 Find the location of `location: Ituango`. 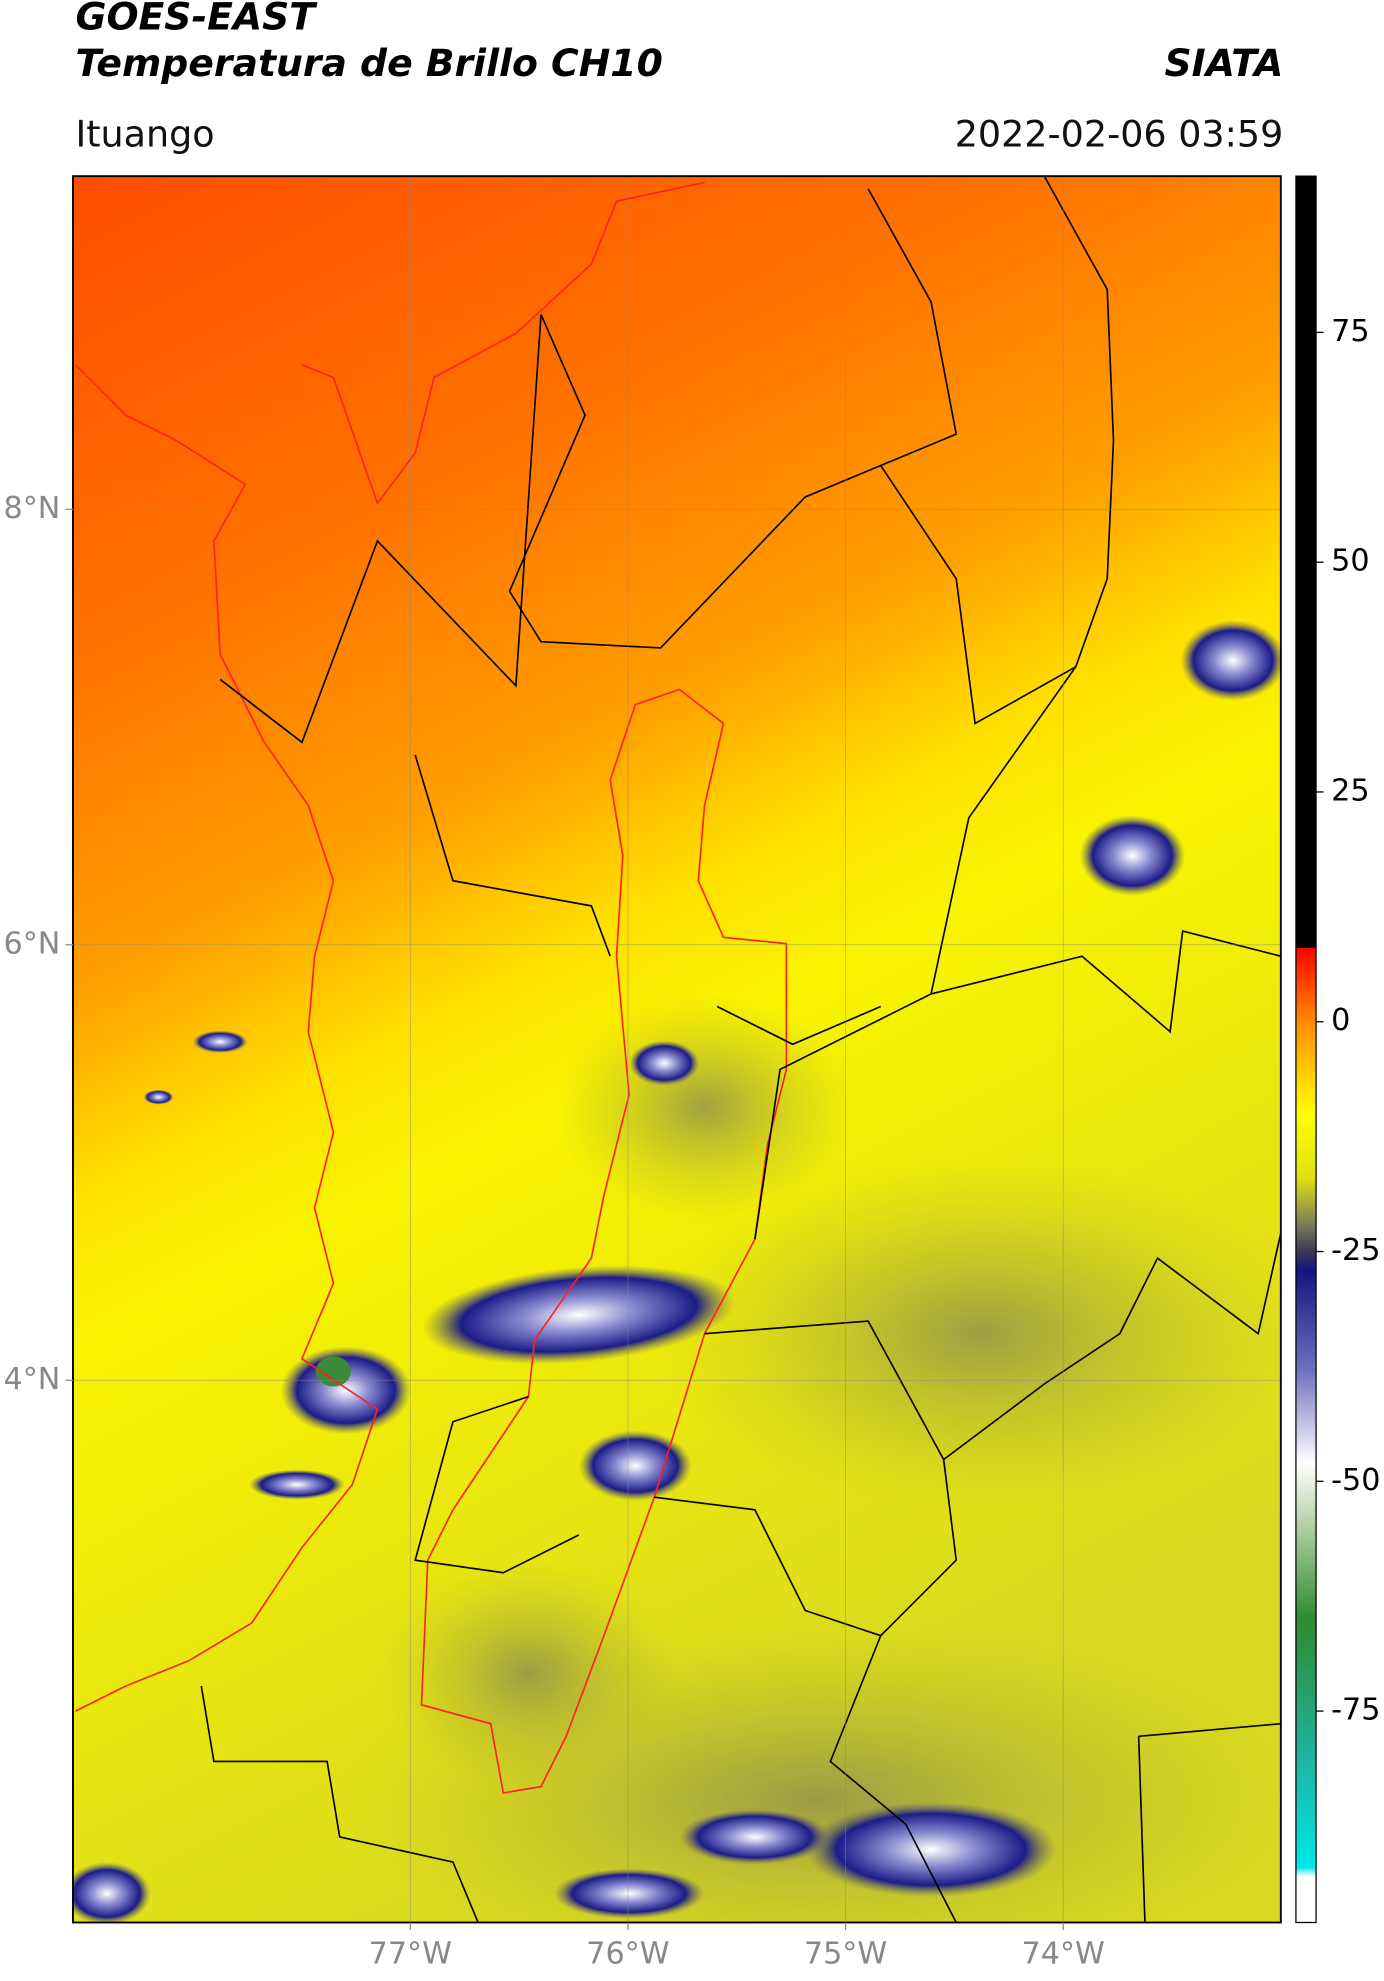

location: Ituango is located at coordinates (144, 133).